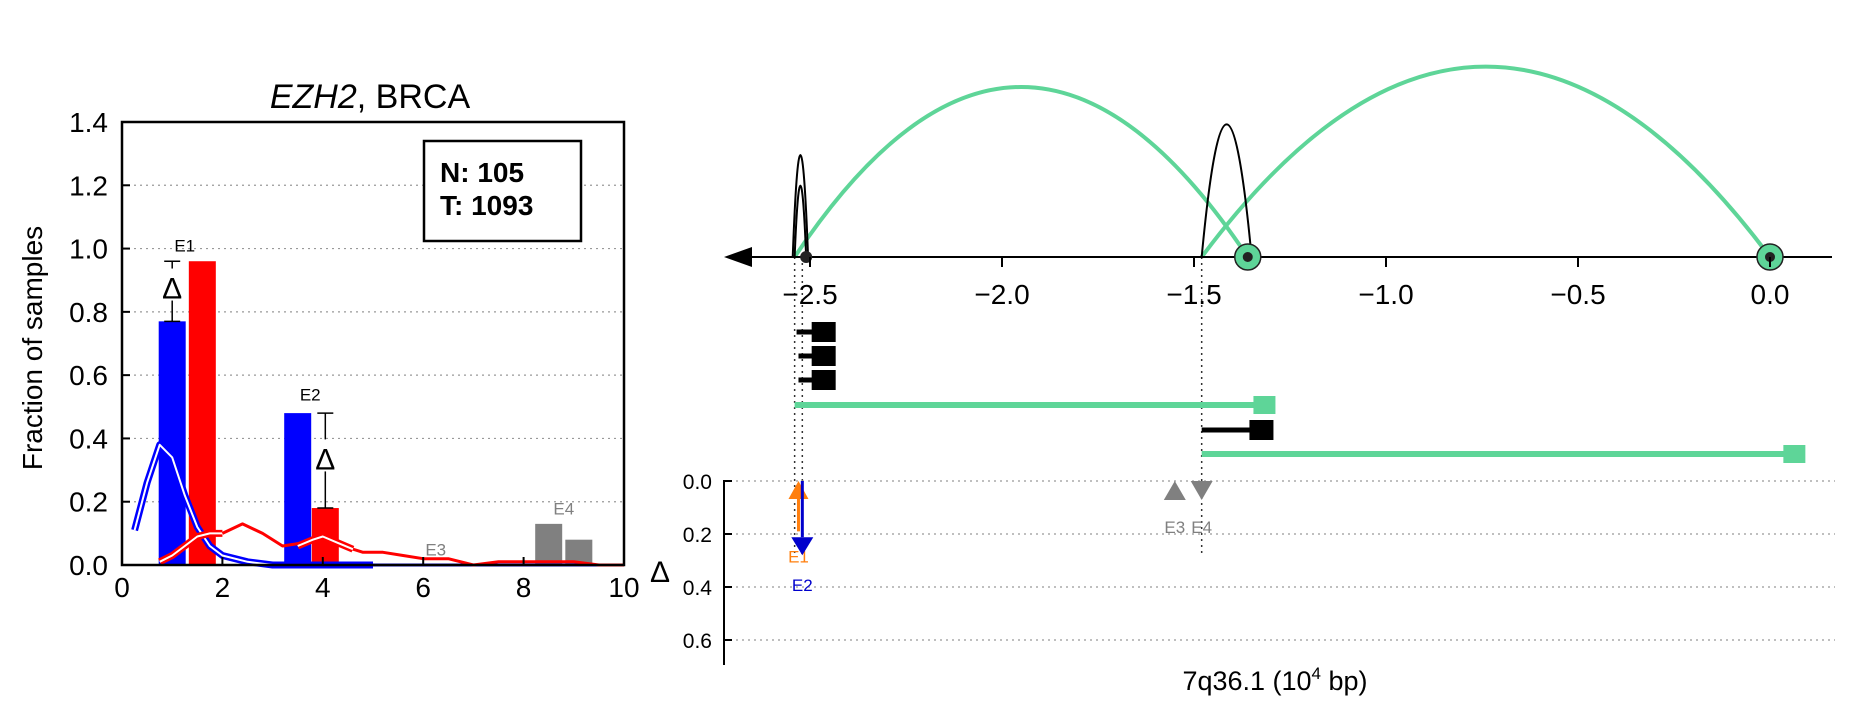  Describe the element at coordinates (809, 294) in the screenshot. I see `genome-x-tick-label: −2.5` at that location.